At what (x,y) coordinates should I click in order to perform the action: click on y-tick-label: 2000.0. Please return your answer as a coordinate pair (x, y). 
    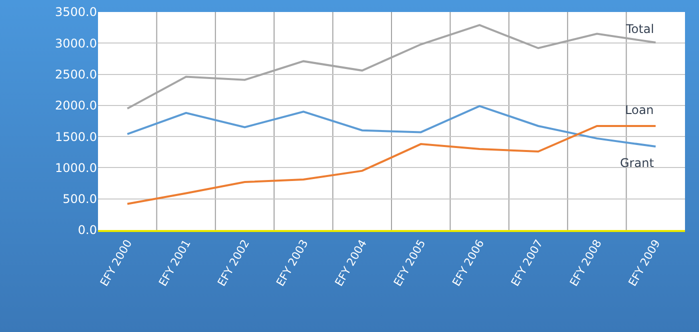
    Looking at the image, I should click on (76, 105).